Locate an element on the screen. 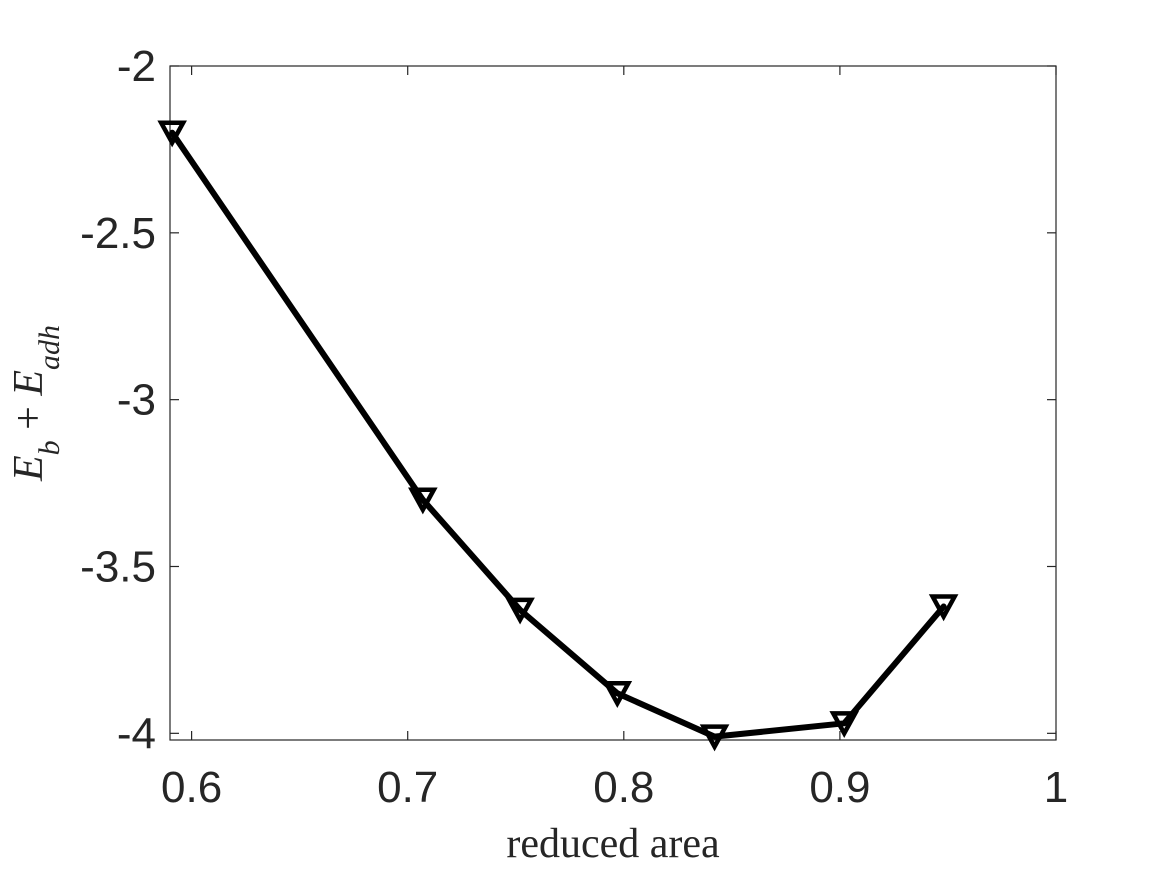  x-tick-label: 0.6 is located at coordinates (191, 787).